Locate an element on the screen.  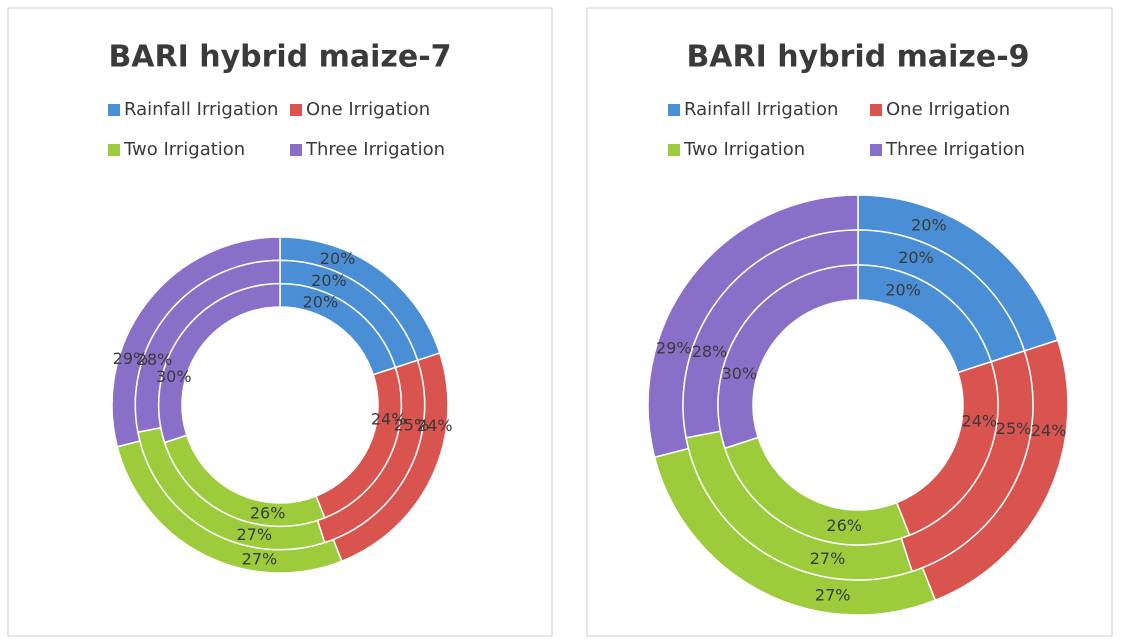
chart-title: BARI hybrid maize-7 is located at coordinates (279, 57).